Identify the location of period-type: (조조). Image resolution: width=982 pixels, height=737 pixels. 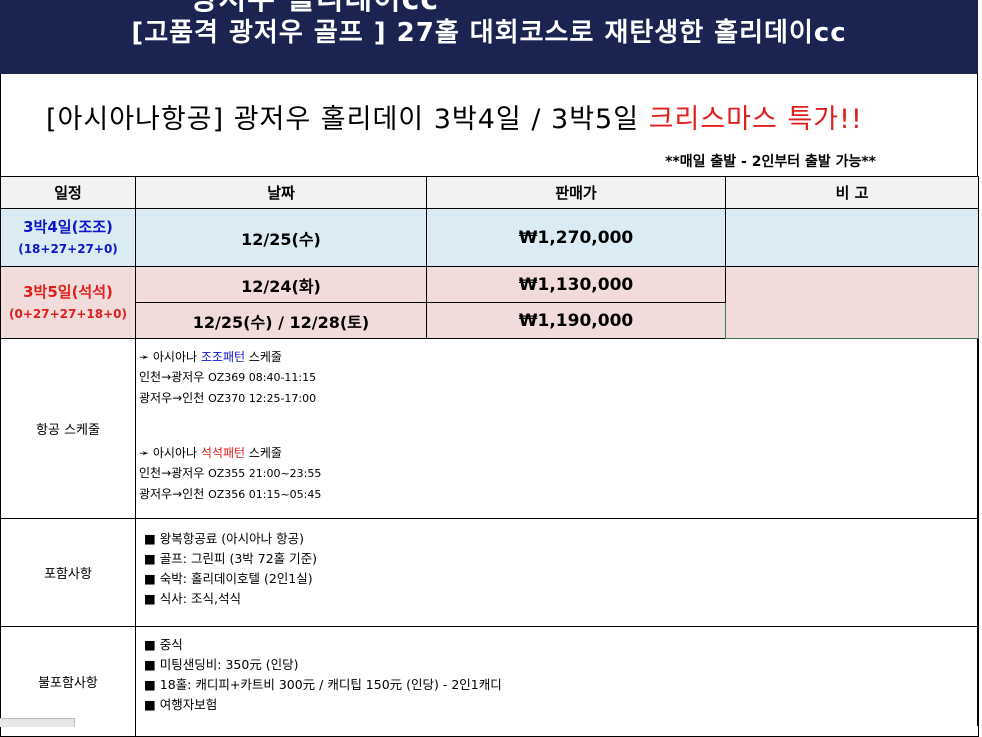
(92, 226).